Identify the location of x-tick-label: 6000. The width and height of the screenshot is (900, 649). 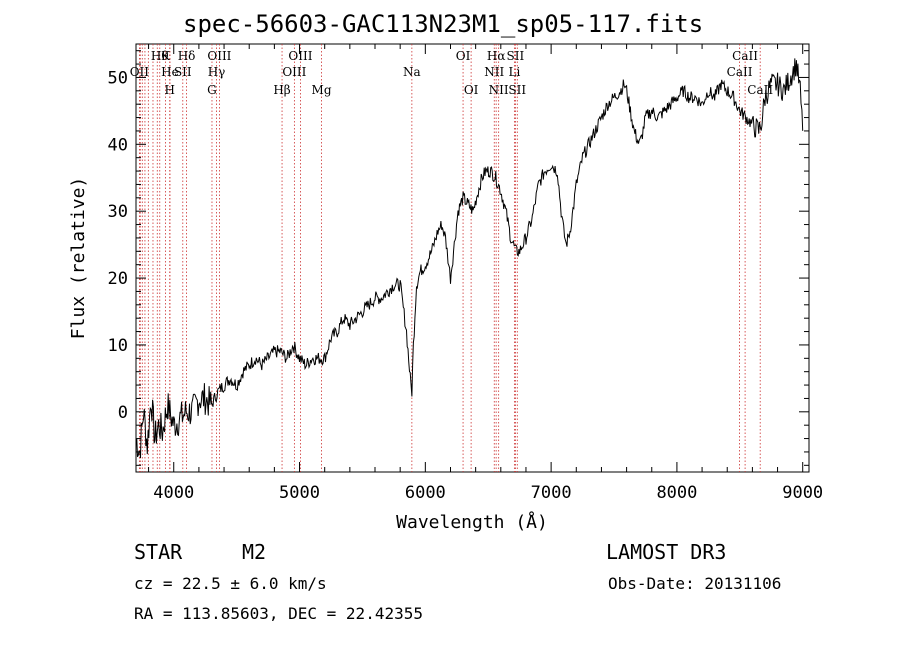
(425, 493).